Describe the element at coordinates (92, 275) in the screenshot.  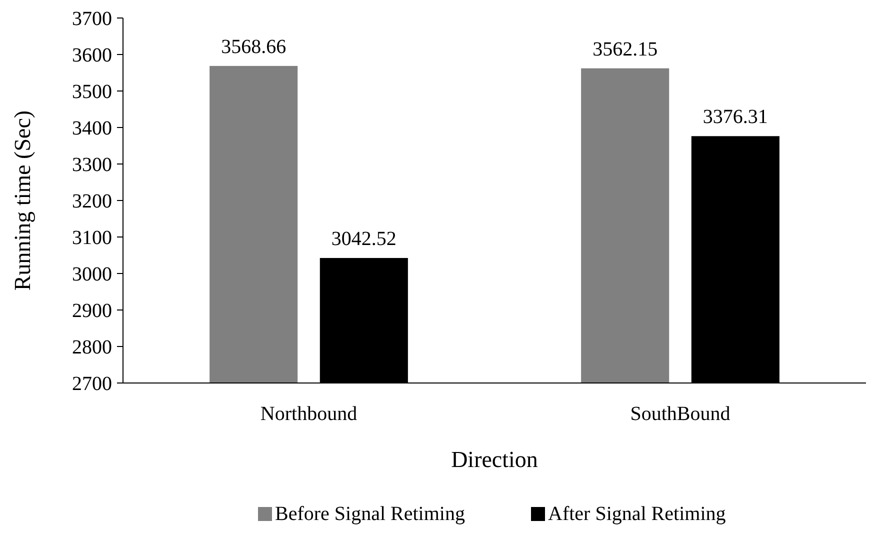
I see `y-tick-label: 3000` at that location.